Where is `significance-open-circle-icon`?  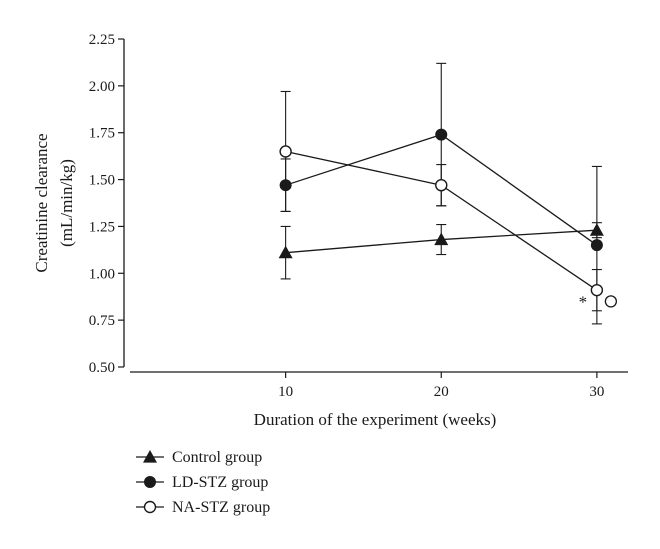
significance-open-circle-icon is located at coordinates (611, 301).